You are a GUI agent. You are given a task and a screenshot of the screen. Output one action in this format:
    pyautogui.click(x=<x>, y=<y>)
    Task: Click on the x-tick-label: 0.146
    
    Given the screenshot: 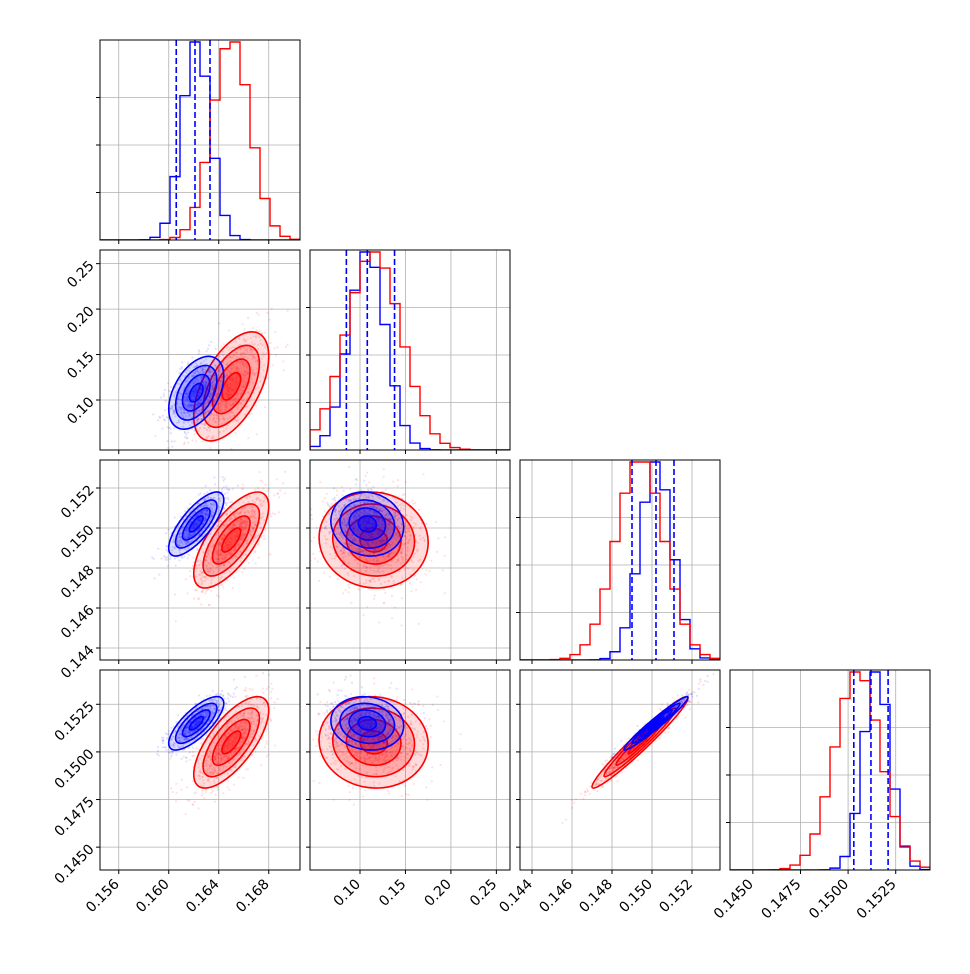 What is the action you would take?
    pyautogui.click(x=556, y=896)
    